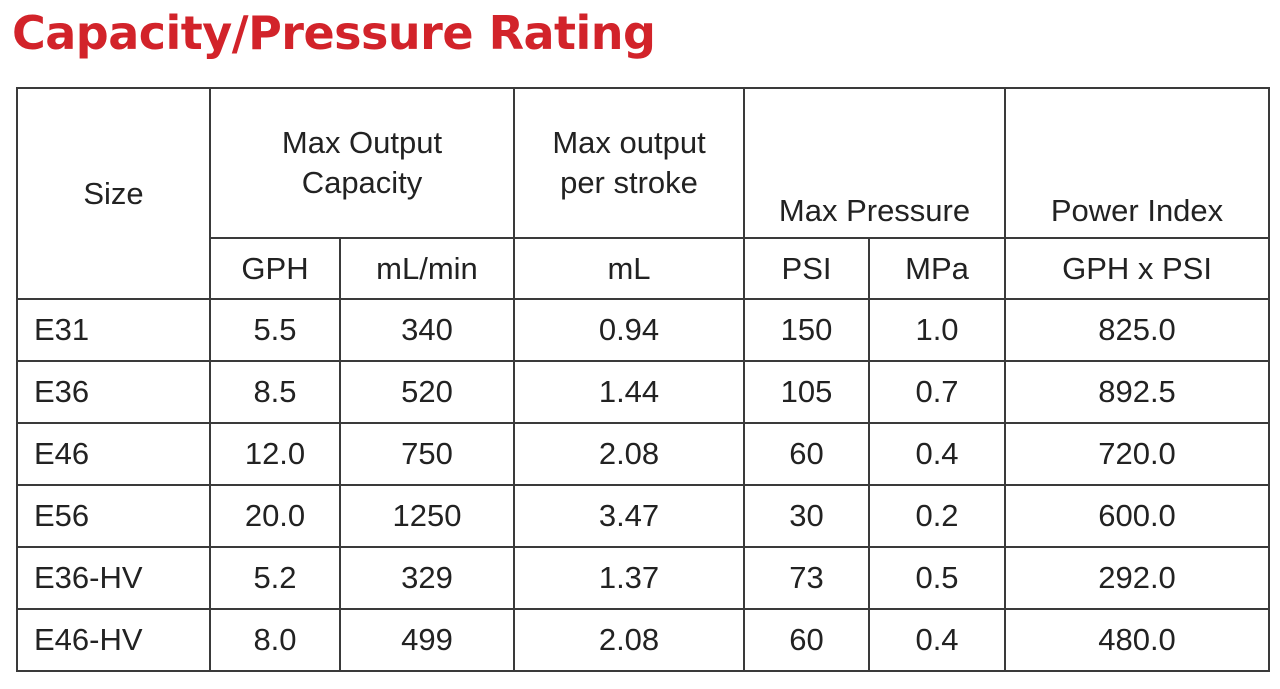  Describe the element at coordinates (629, 392) in the screenshot. I see `cell-ml: 1.44` at that location.